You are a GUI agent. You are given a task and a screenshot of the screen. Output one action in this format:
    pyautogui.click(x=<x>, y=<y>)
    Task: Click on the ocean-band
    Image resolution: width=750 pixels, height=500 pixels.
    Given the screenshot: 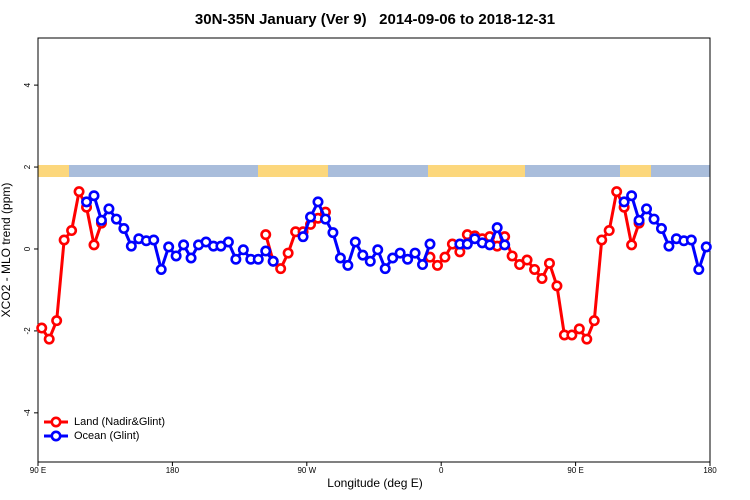 What is the action you would take?
    pyautogui.click(x=374, y=171)
    